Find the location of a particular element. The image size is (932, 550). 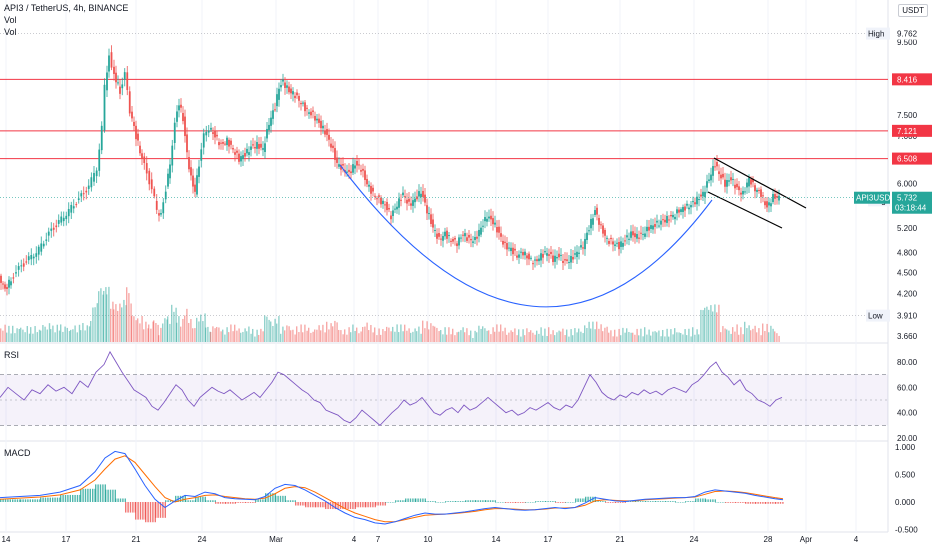

time-axis: 14 17 21 24 Mar 4 7 10 14 17 21 24 28 Apr 4 is located at coordinates (430, 539).